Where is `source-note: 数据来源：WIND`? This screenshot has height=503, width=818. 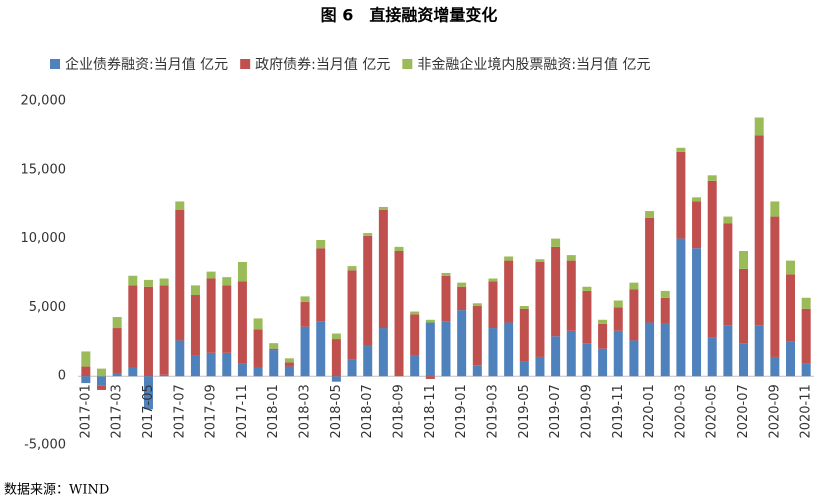 source-note: 数据来源：WIND is located at coordinates (56, 490).